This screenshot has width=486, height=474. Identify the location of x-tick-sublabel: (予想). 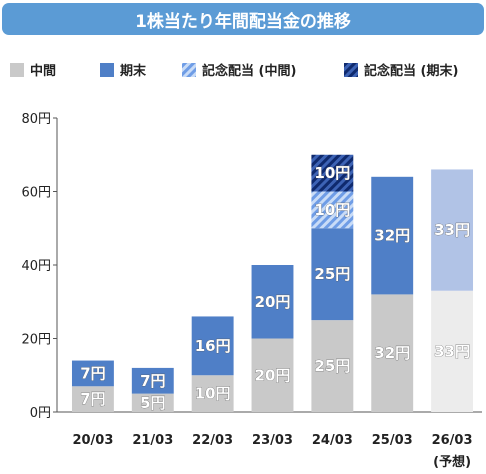
(452, 462).